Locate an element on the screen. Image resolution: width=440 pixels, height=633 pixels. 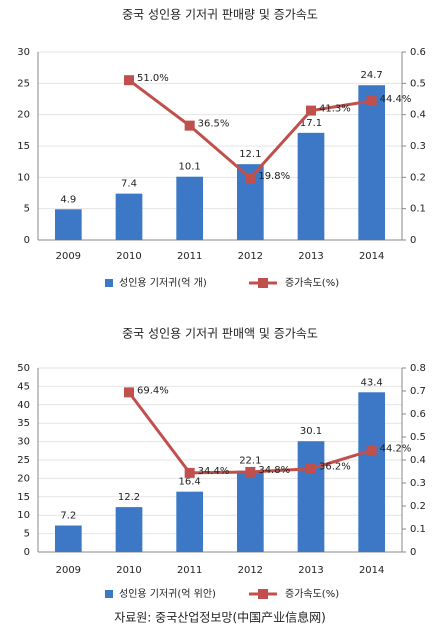
bar-label: 43.4 is located at coordinates (372, 382).